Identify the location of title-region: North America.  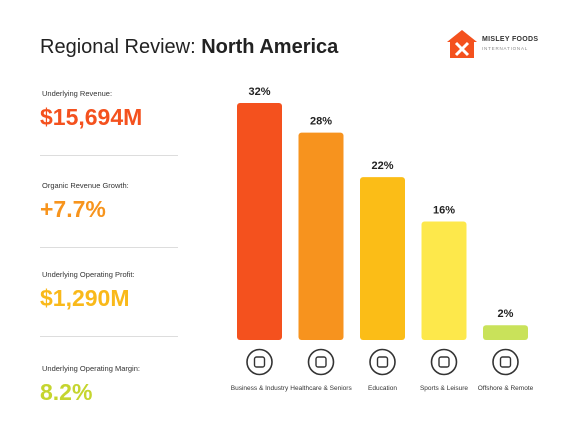
(270, 47).